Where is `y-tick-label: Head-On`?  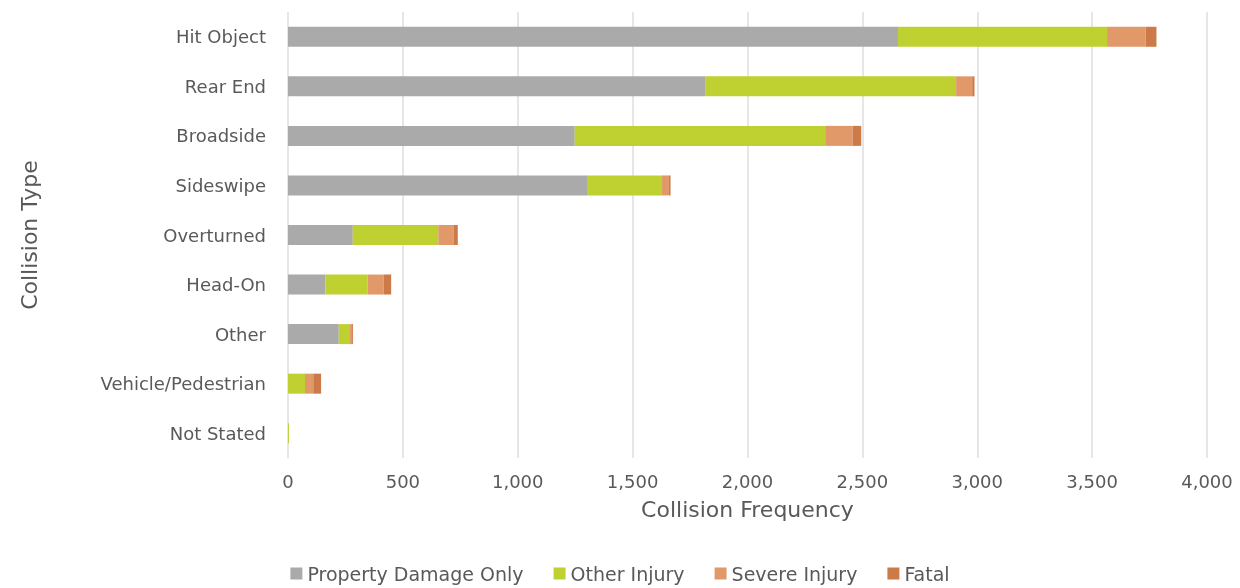
y-tick-label: Head-On is located at coordinates (226, 285).